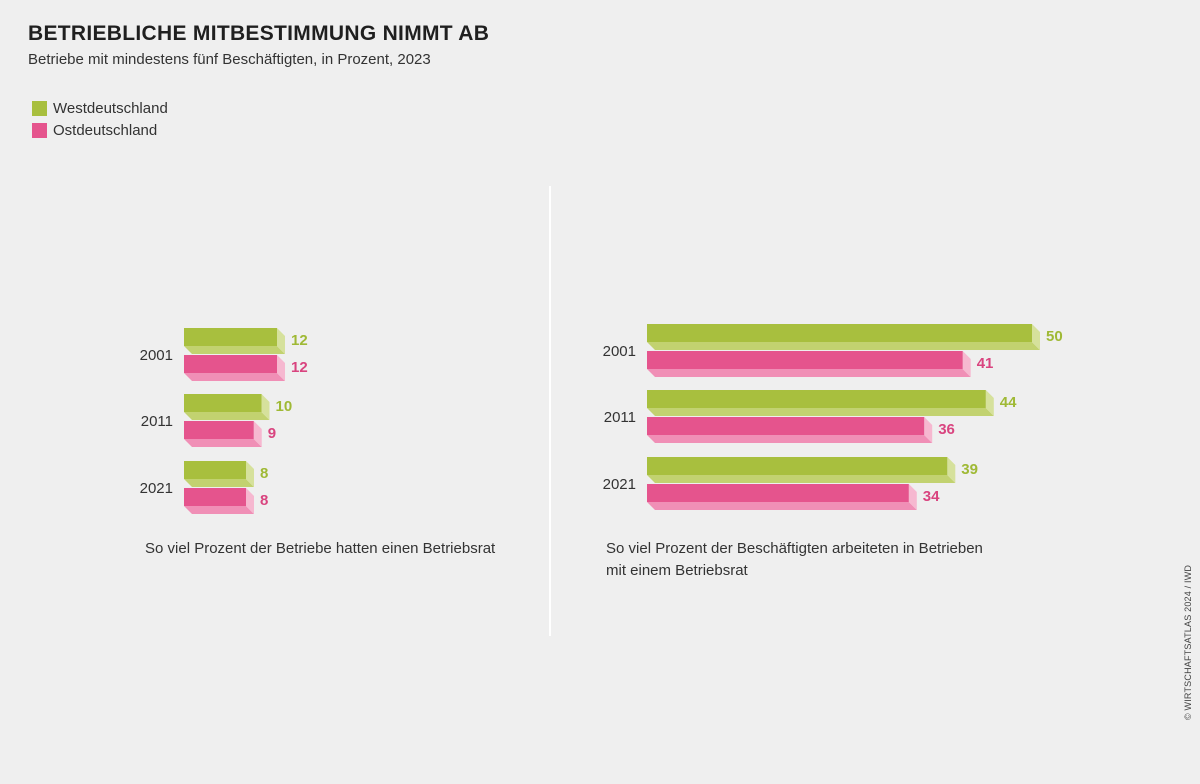  Describe the element at coordinates (619, 484) in the screenshot. I see `year-label-2021-chart2: 2021` at that location.